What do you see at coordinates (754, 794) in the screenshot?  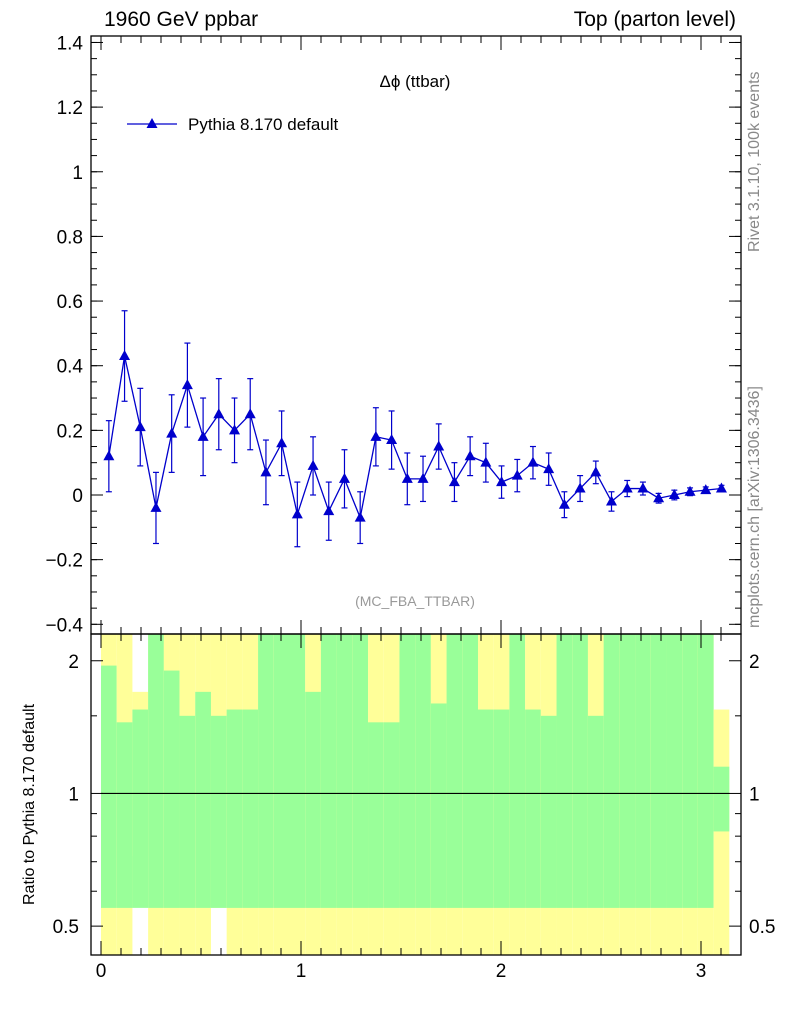 I see `ratio-y-tick-label-right: 1` at bounding box center [754, 794].